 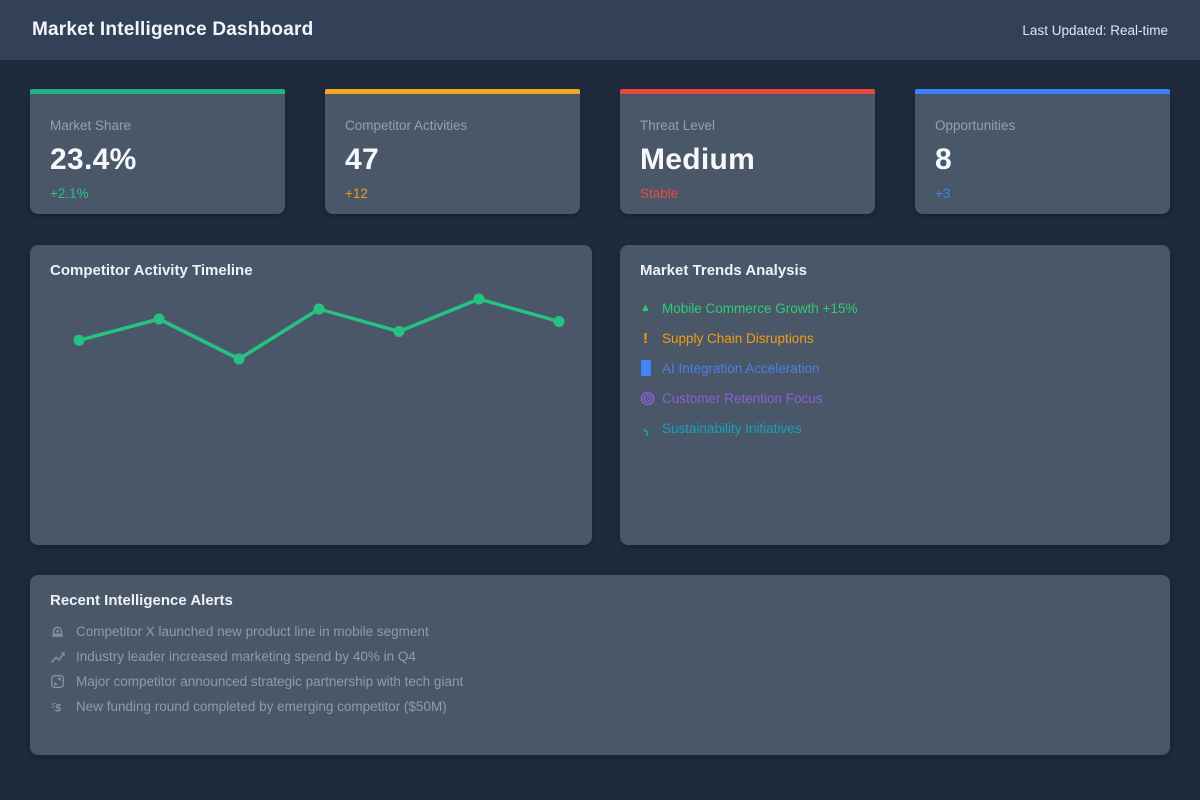 What do you see at coordinates (760, 308) in the screenshot?
I see `trend-label: Mobile Commerce Growth +15%` at bounding box center [760, 308].